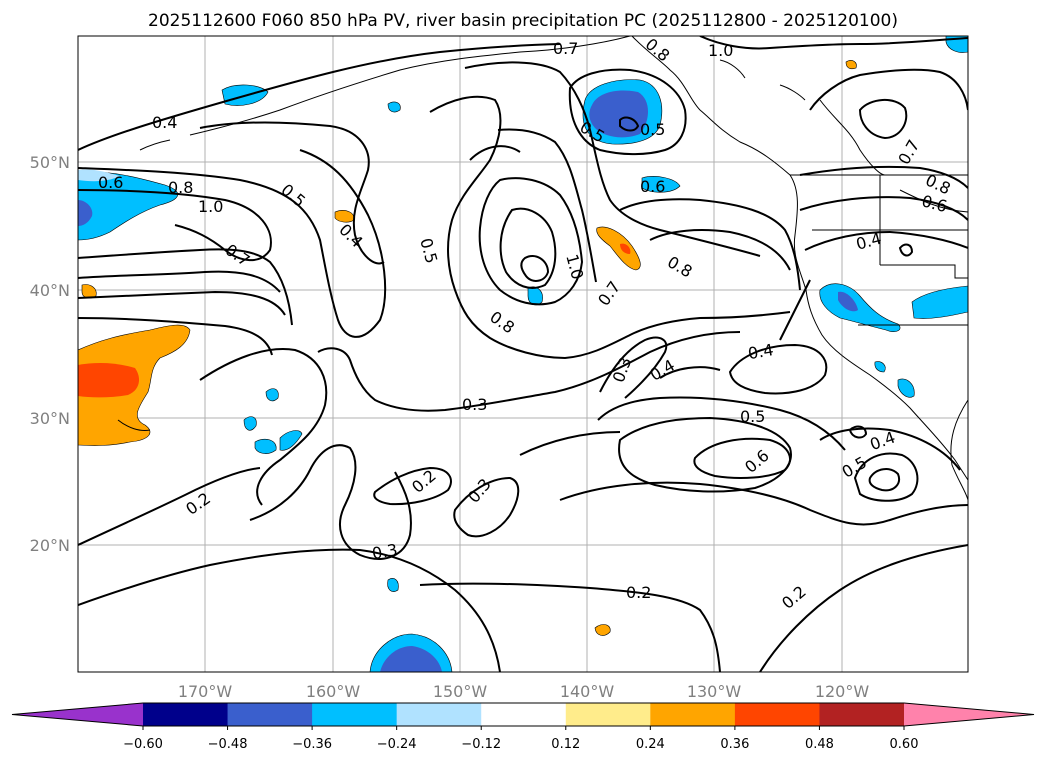  Describe the element at coordinates (143, 744) in the screenshot. I see `colorbar-tick-label: −0.60` at that location.